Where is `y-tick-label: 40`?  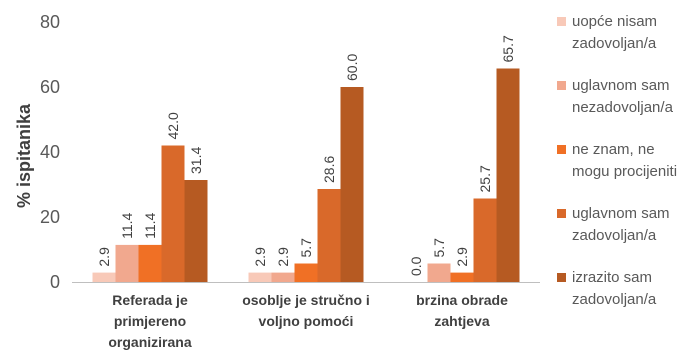
y-tick-label: 40 is located at coordinates (50, 152).